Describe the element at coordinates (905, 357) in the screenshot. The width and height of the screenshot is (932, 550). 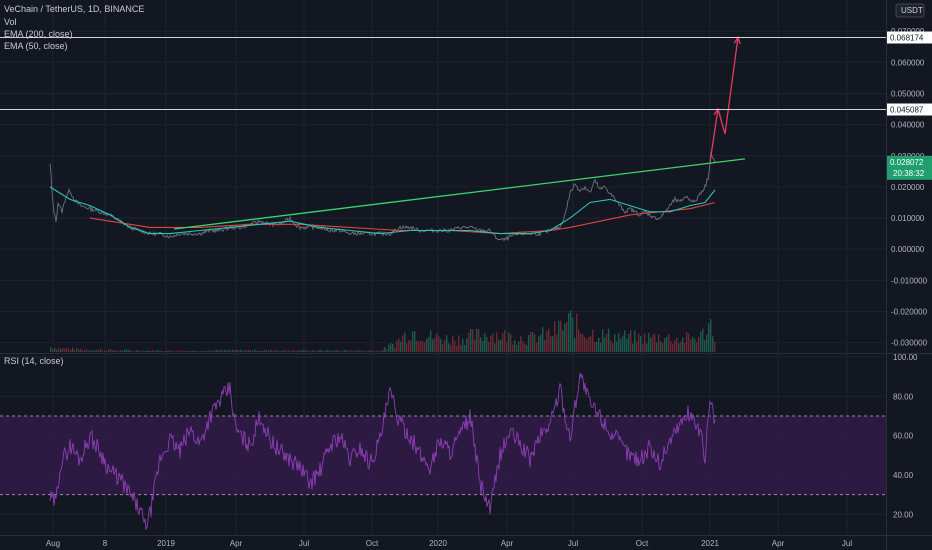
I see `rsi-tick-label: 100.00` at that location.